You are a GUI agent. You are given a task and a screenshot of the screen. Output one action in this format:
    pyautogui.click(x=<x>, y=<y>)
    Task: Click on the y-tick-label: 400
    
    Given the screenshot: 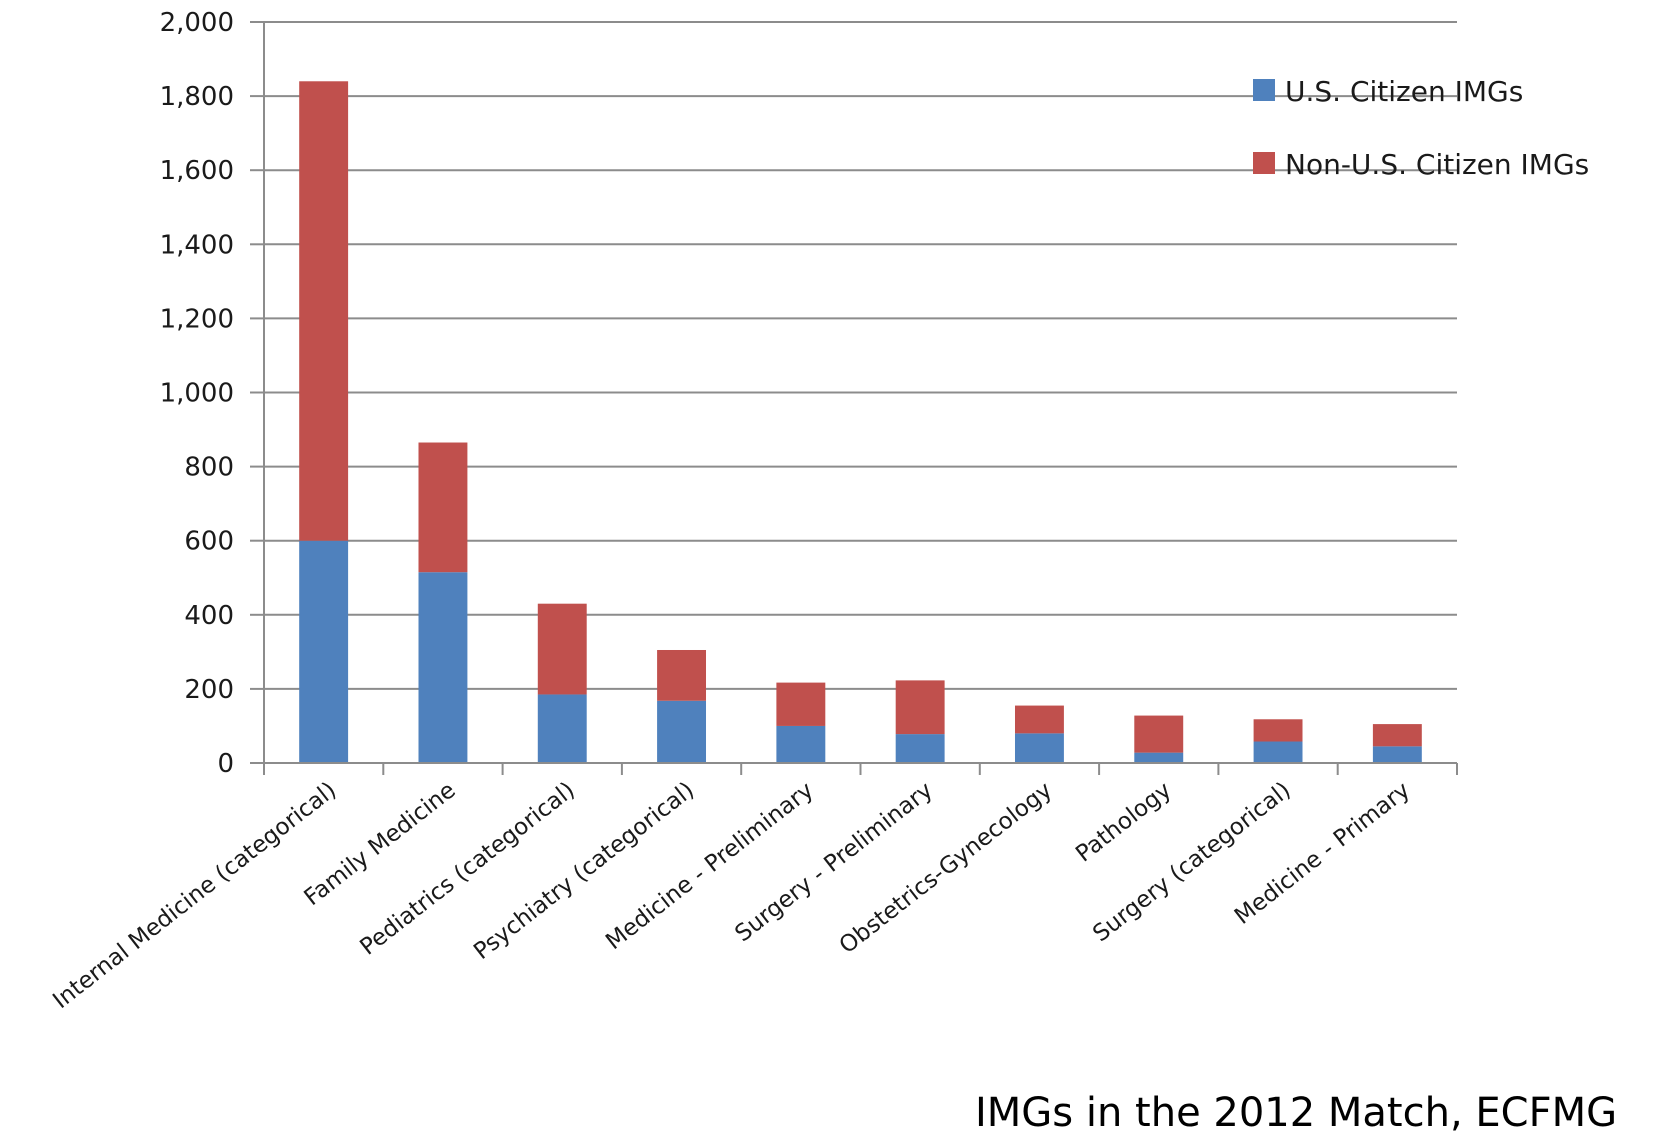 What is the action you would take?
    pyautogui.click(x=209, y=616)
    